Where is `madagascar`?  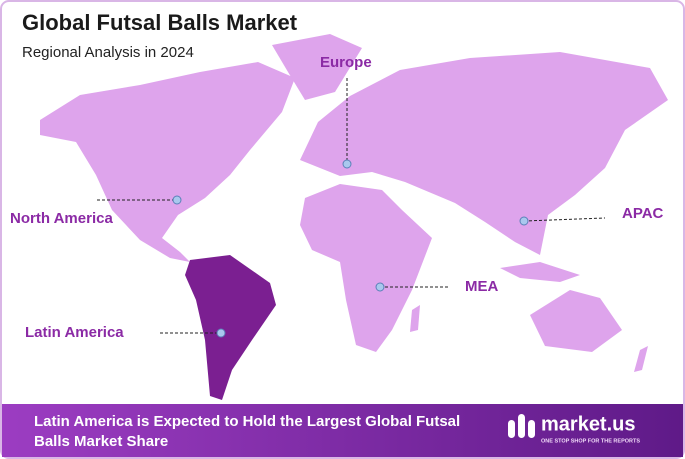
madagascar is located at coordinates (415, 318).